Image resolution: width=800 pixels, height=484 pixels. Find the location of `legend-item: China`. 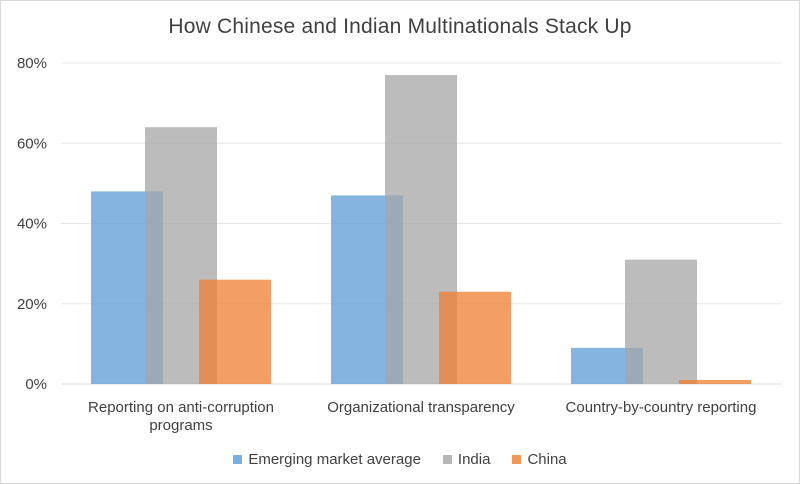

legend-item: China is located at coordinates (539, 459).